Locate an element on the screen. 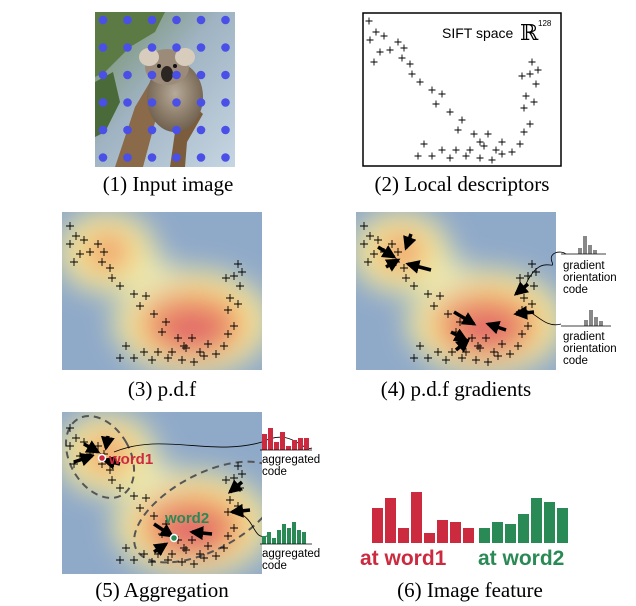 The height and width of the screenshot is (606, 636). feature-label-word1: at word1 is located at coordinates (403, 558).